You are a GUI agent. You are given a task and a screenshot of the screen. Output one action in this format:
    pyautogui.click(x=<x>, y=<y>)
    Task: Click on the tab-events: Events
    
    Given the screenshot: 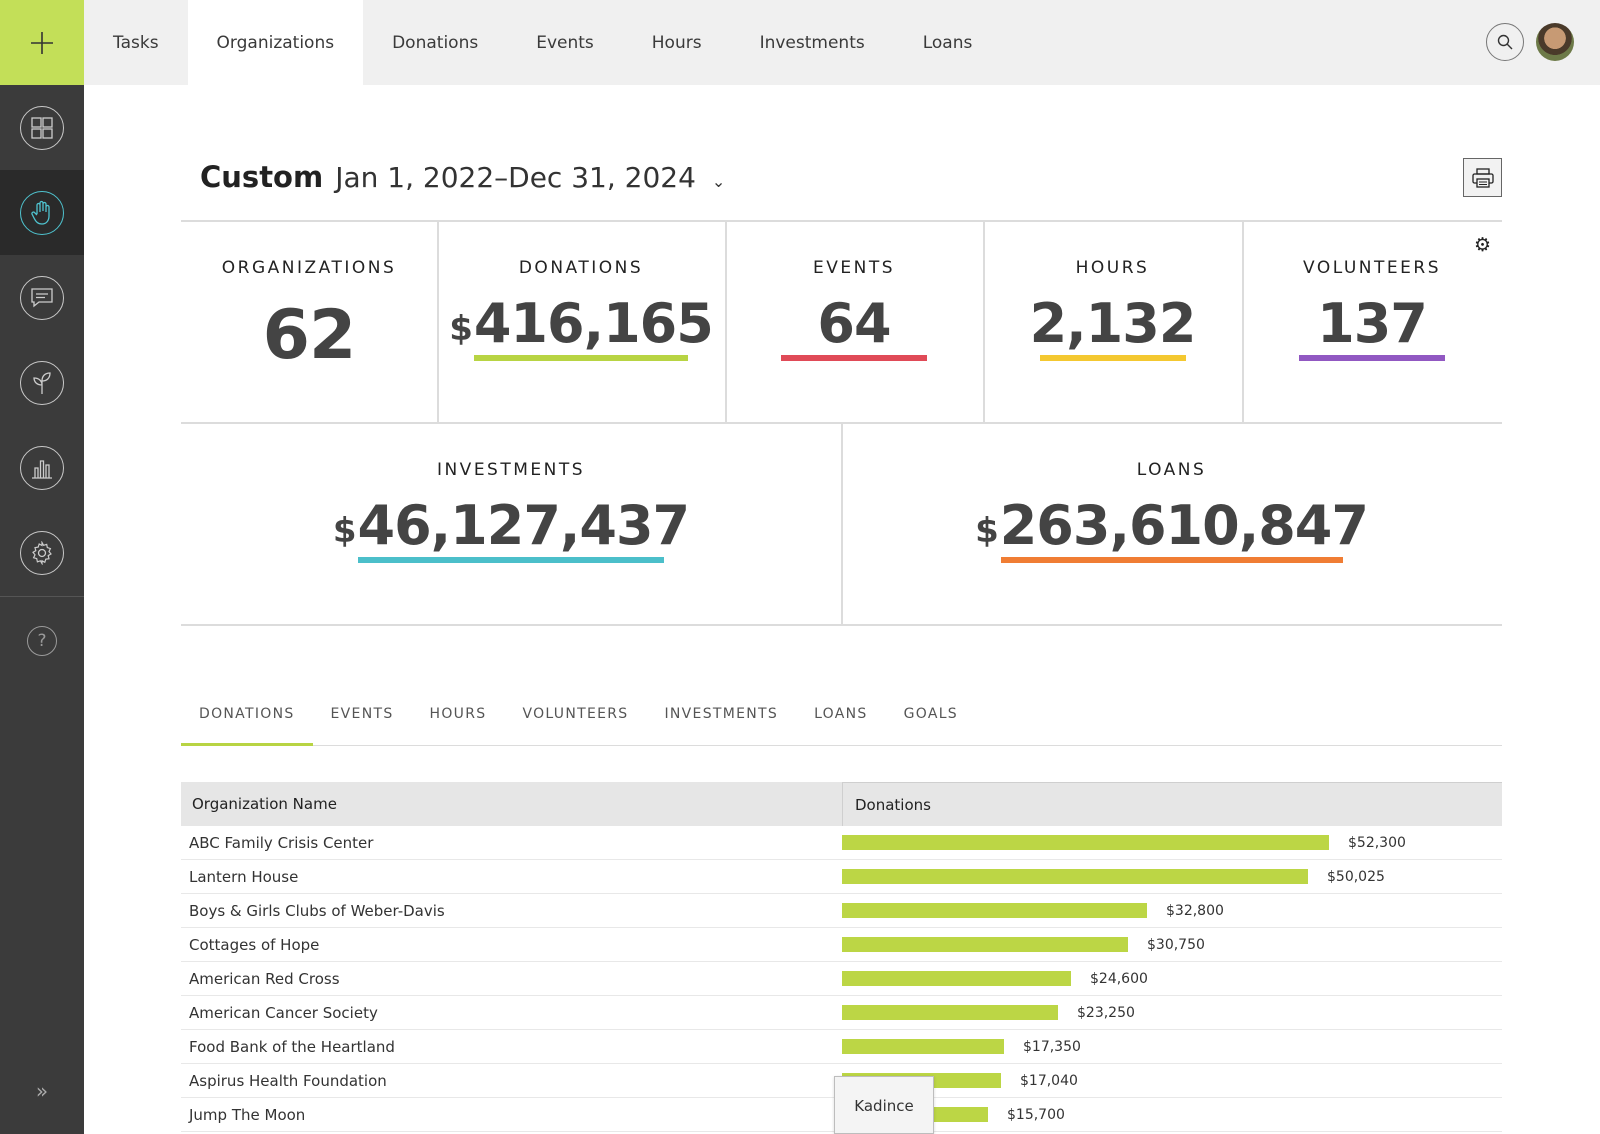 What is the action you would take?
    pyautogui.click(x=565, y=42)
    